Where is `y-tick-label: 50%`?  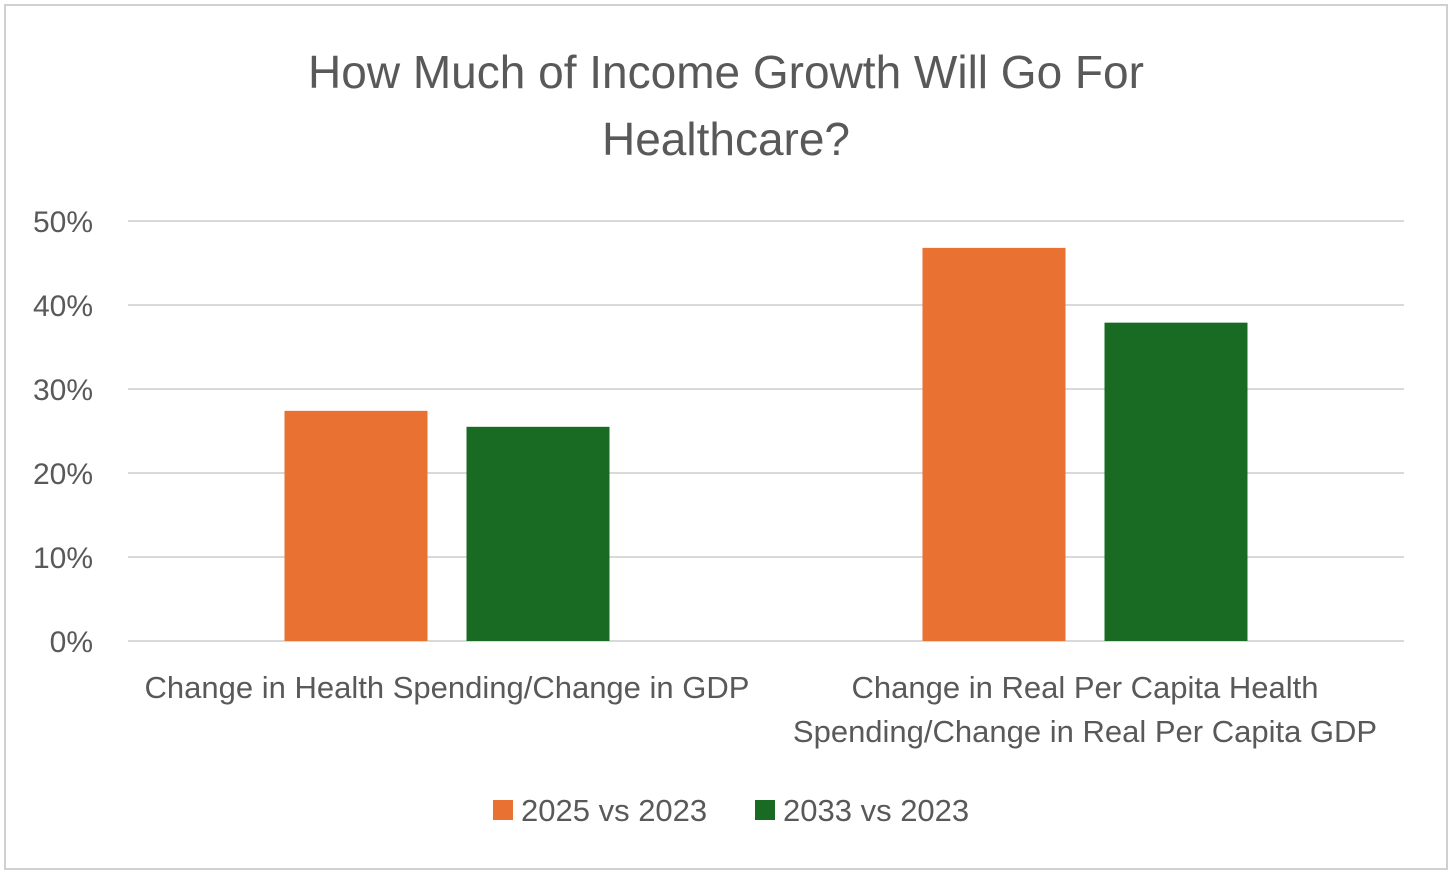
y-tick-label: 50% is located at coordinates (63, 222).